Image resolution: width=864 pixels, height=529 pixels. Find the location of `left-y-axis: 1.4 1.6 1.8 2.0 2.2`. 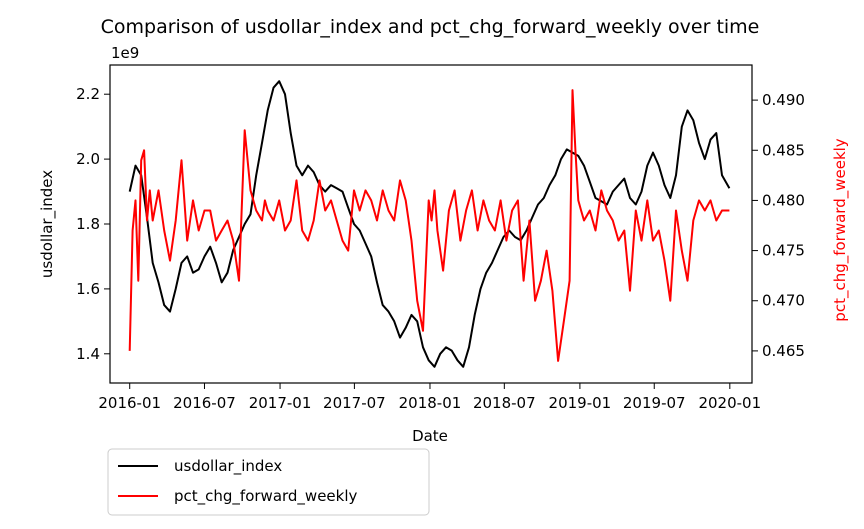

left-y-axis: 1.4 1.6 1.8 2.0 2.2 is located at coordinates (93, 224).